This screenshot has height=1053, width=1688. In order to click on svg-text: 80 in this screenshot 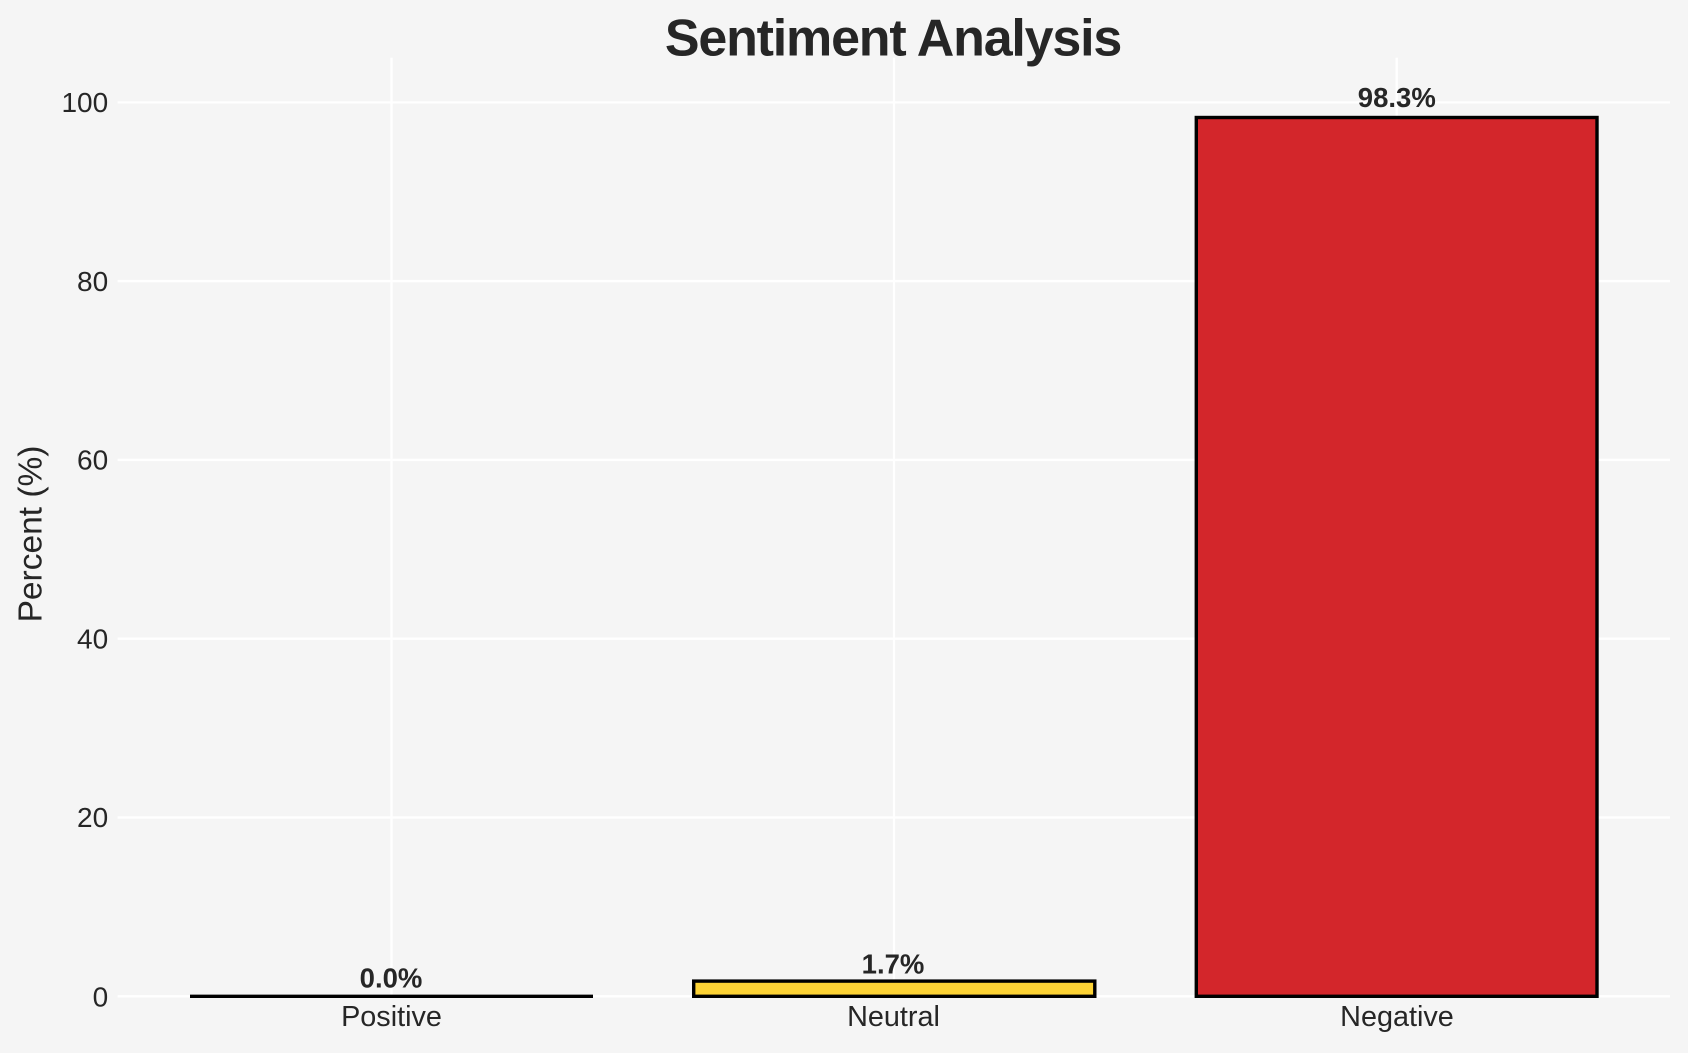, I will do `click(92, 281)`.